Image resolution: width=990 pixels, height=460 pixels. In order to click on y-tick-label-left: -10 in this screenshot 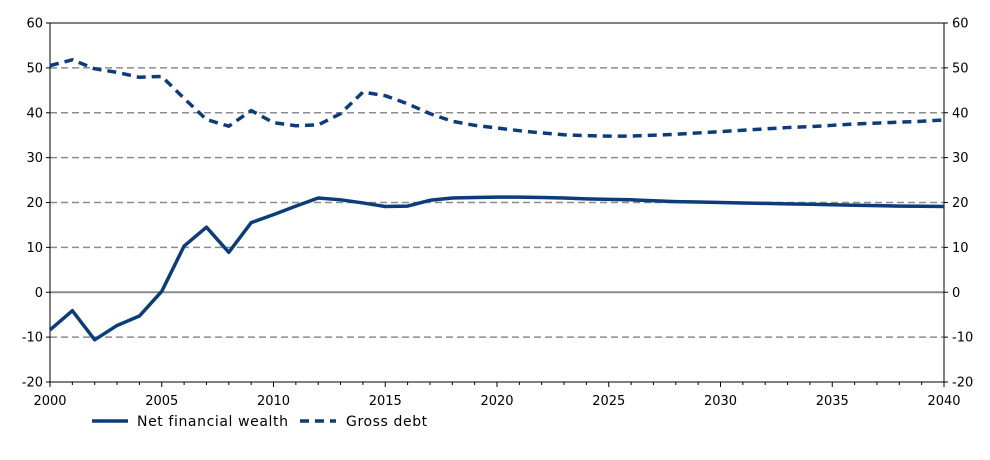, I will do `click(32, 338)`.